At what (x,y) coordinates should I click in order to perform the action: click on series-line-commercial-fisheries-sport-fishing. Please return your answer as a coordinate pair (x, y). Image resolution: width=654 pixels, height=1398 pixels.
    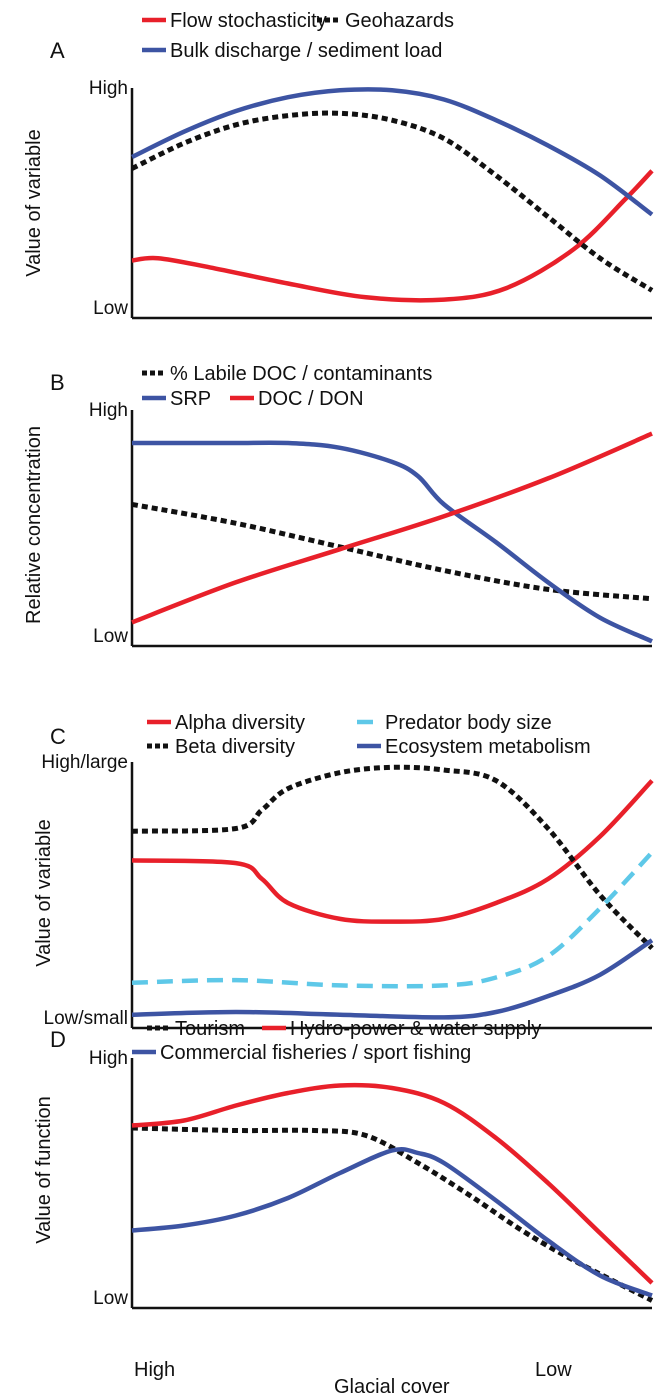
    Looking at the image, I should click on (392, 1222).